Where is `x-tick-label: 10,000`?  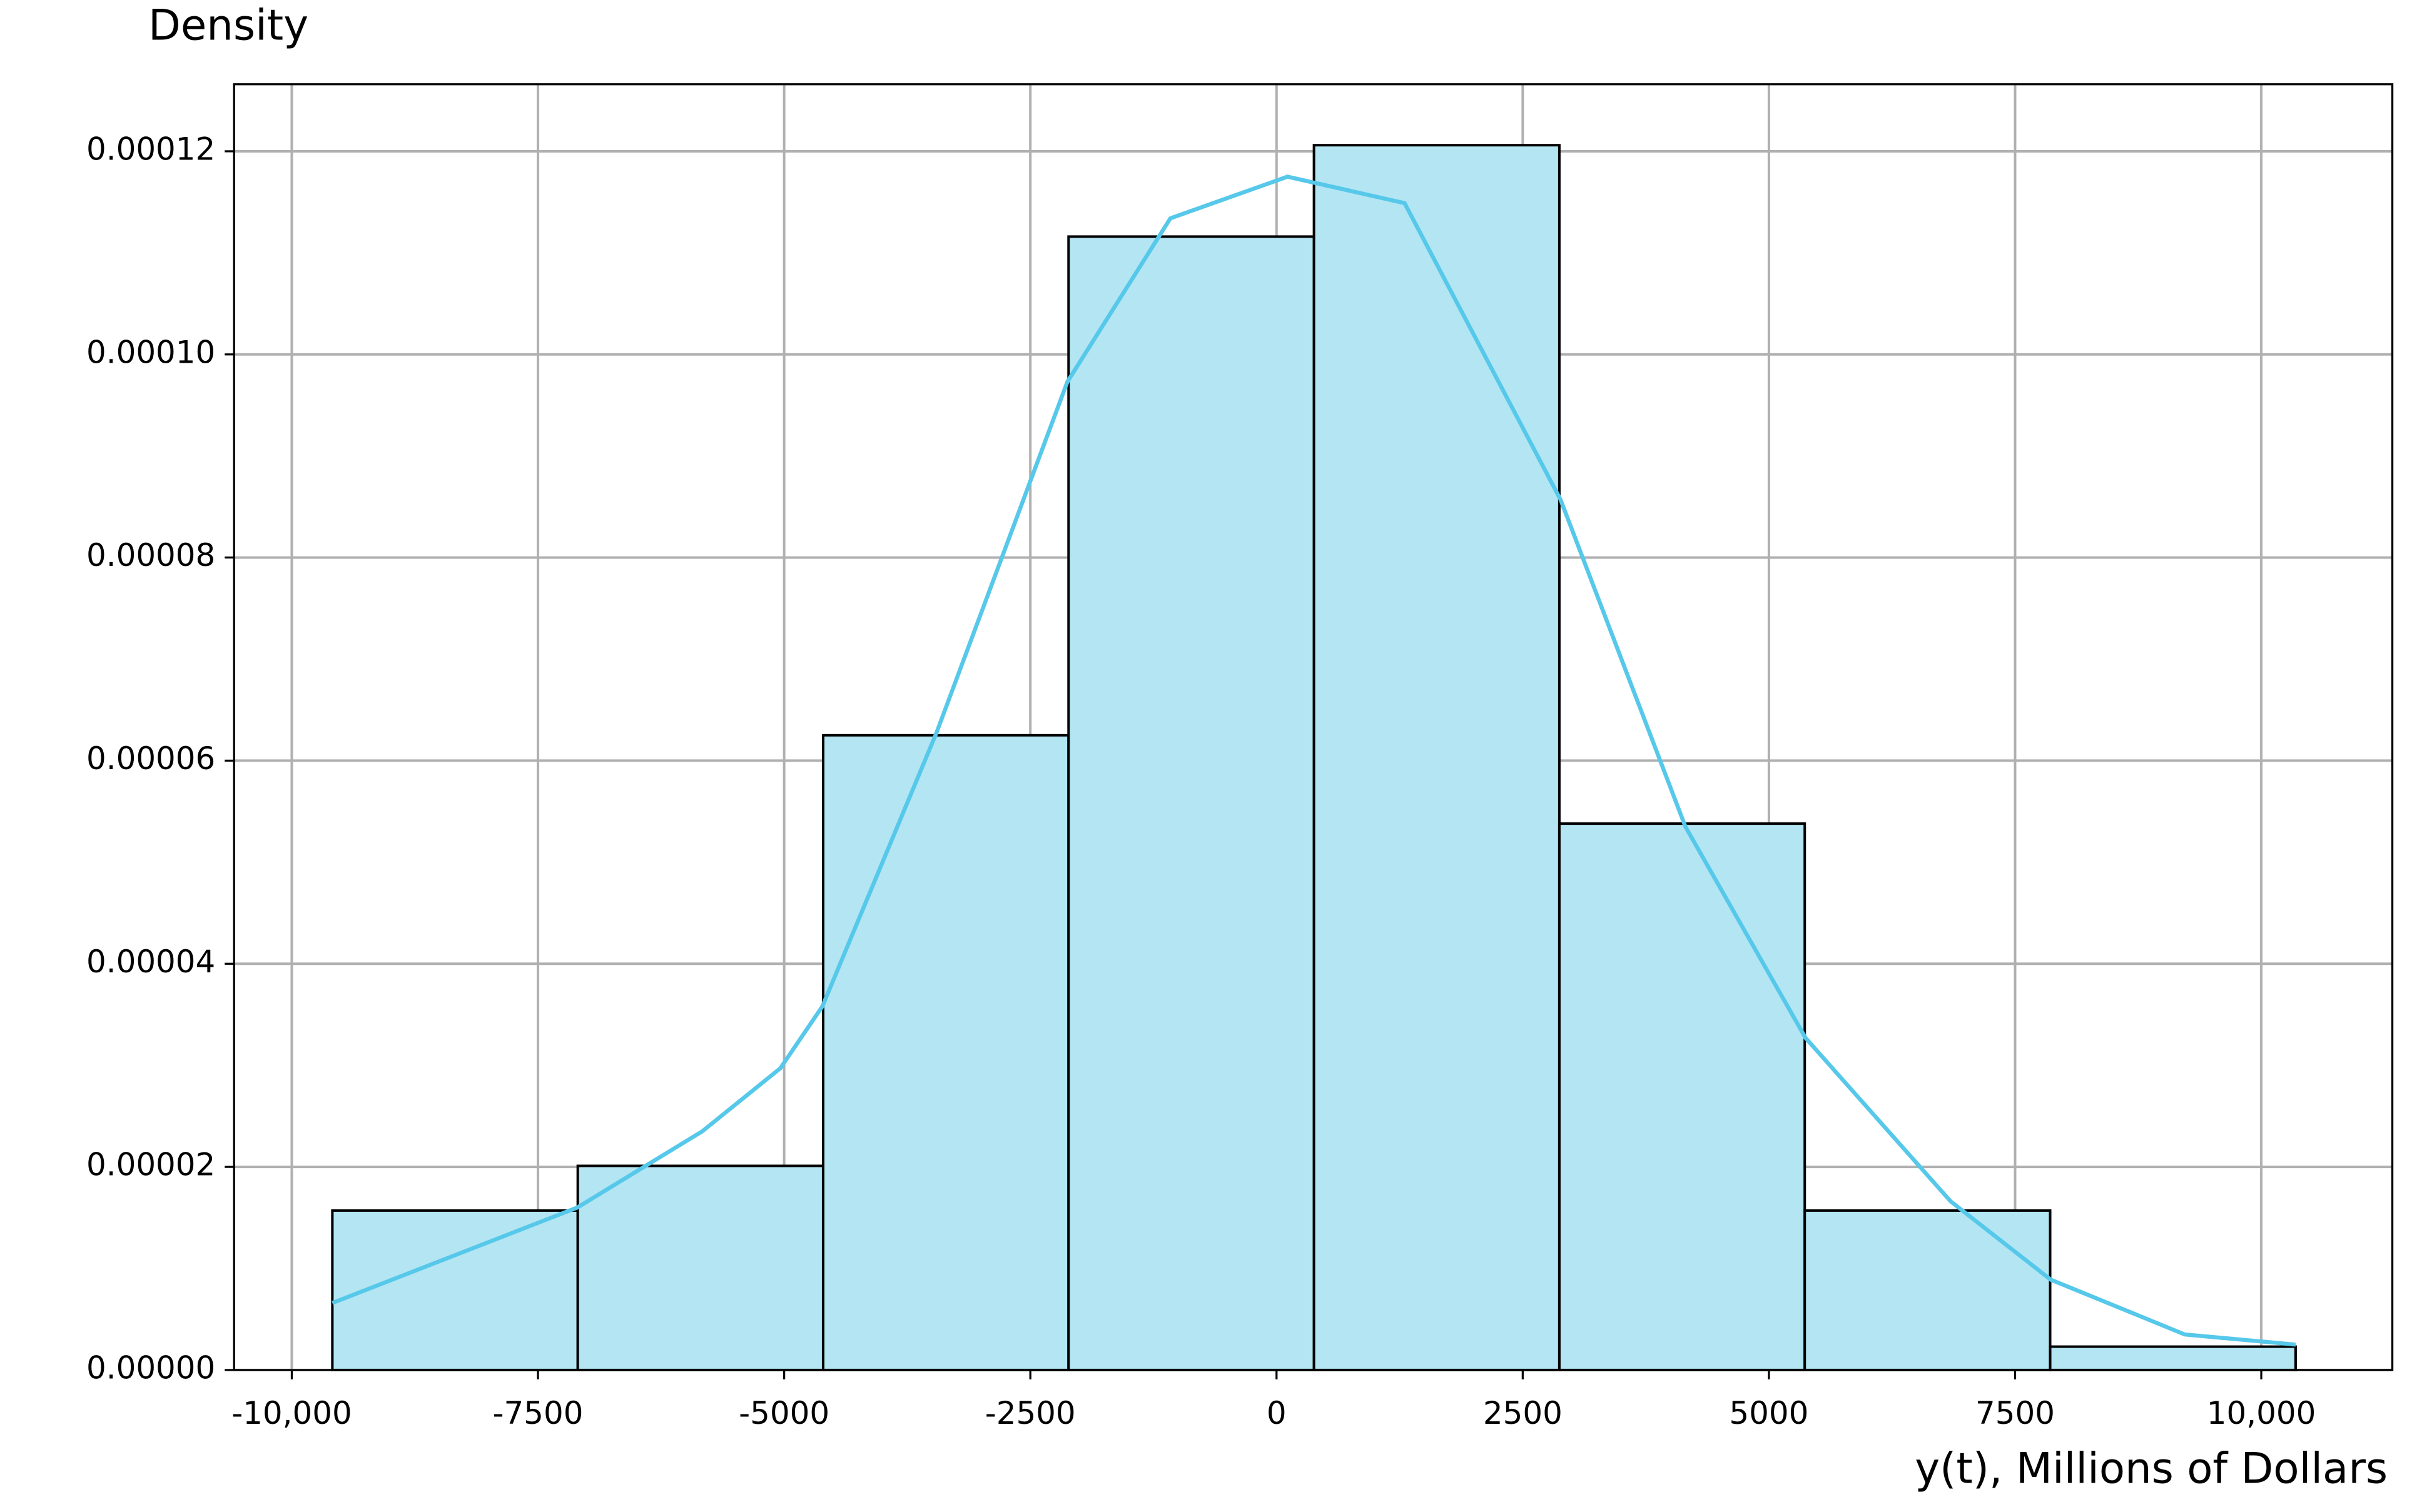
x-tick-label: 10,000 is located at coordinates (2261, 1413).